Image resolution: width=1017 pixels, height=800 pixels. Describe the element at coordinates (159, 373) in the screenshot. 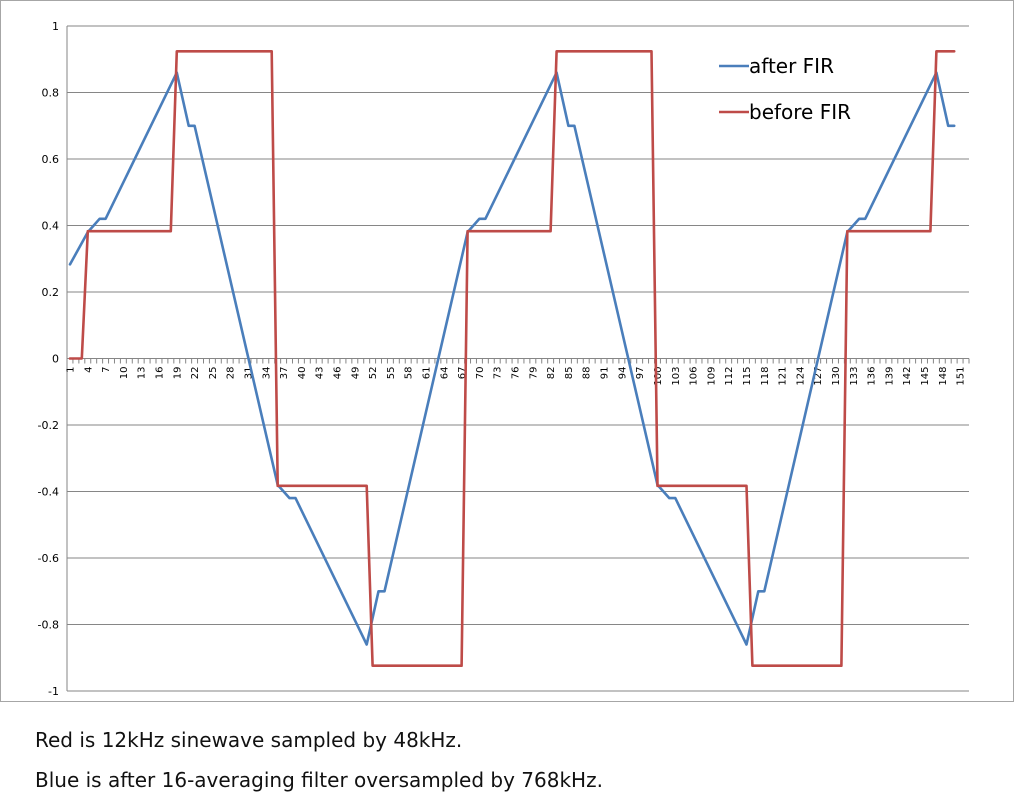

I see `x-tick-label: 16` at that location.